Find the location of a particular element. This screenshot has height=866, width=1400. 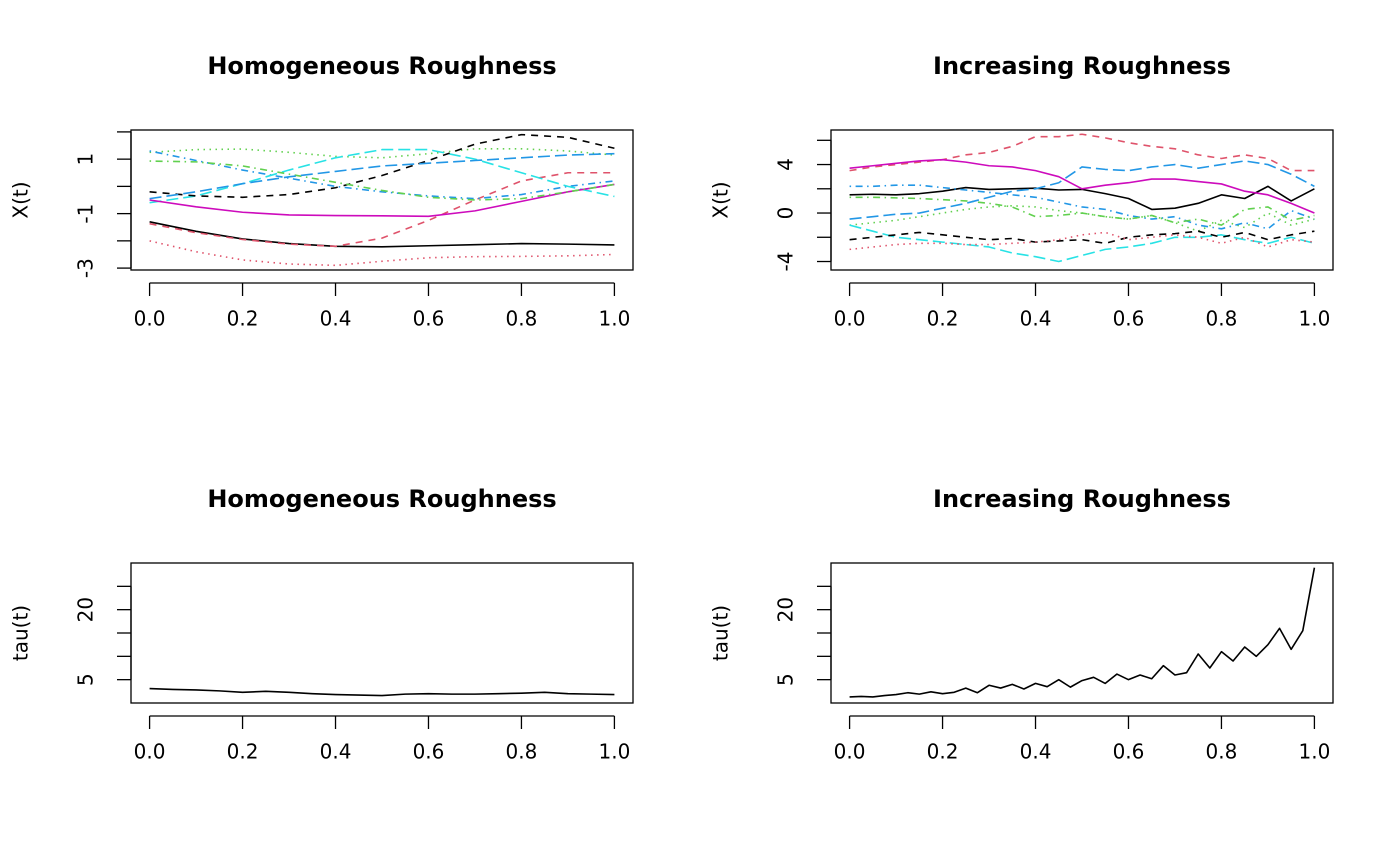

y-tick-label: 4 is located at coordinates (786, 164).